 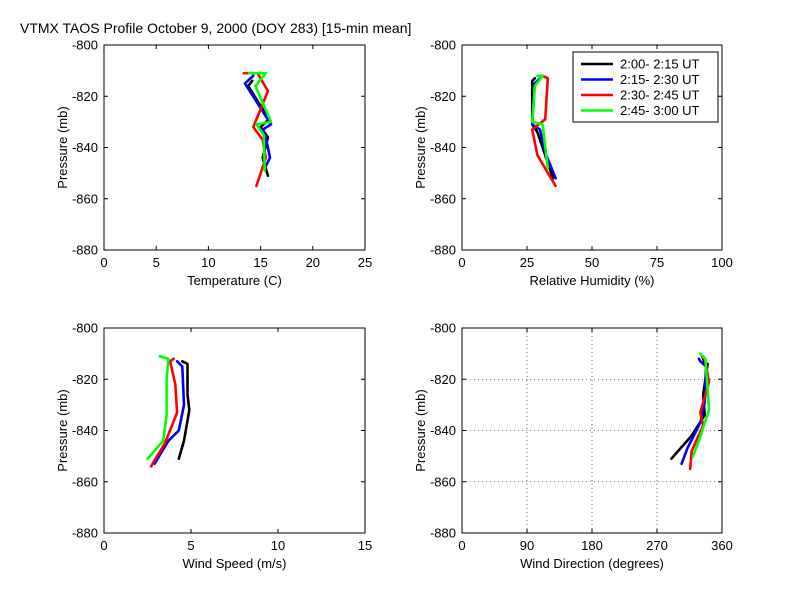 I want to click on x-axis-label: Wind Direction (degrees), so click(x=592, y=563).